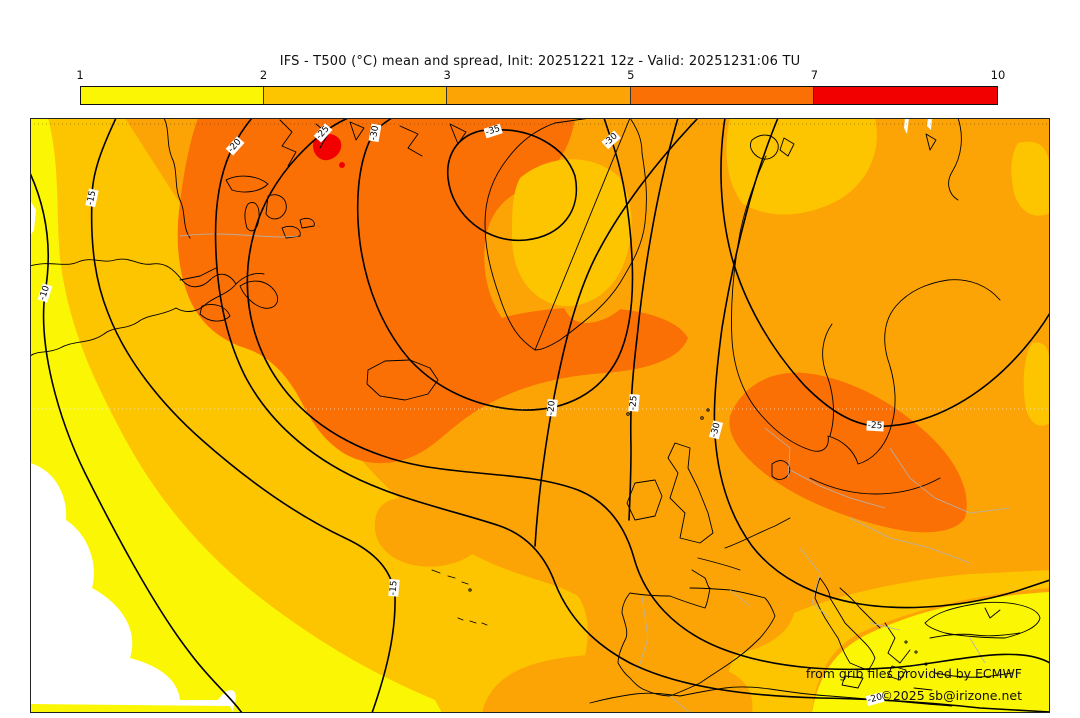 The height and width of the screenshot is (718, 1080). What do you see at coordinates (552, 408) in the screenshot?
I see `contour-label: -20` at bounding box center [552, 408].